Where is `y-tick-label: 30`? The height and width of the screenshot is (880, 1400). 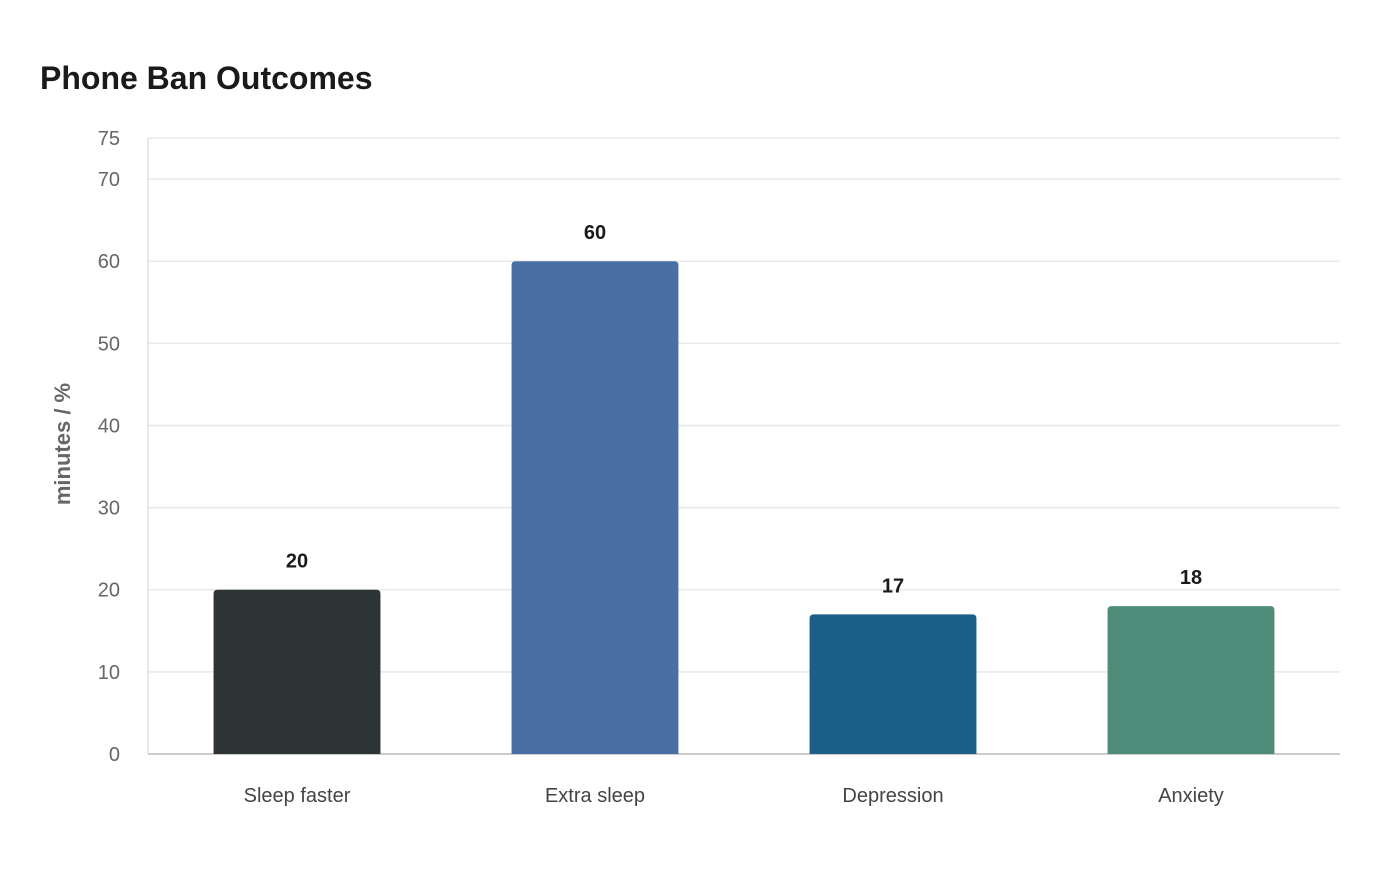
y-tick-label: 30 is located at coordinates (109, 509).